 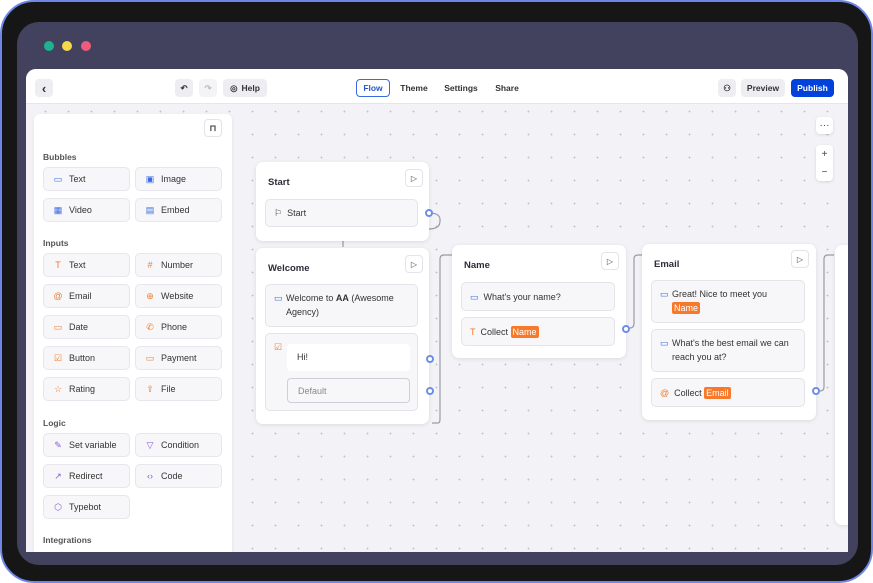 I want to click on block-item-text: T Text, so click(x=86, y=265).